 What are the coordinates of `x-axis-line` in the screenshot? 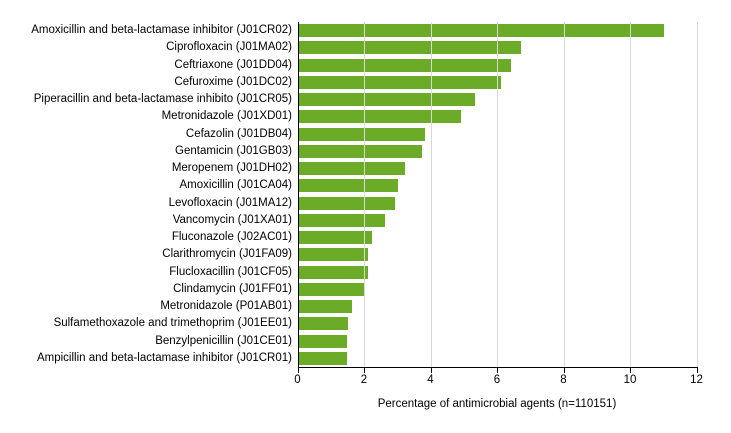 It's located at (497, 367).